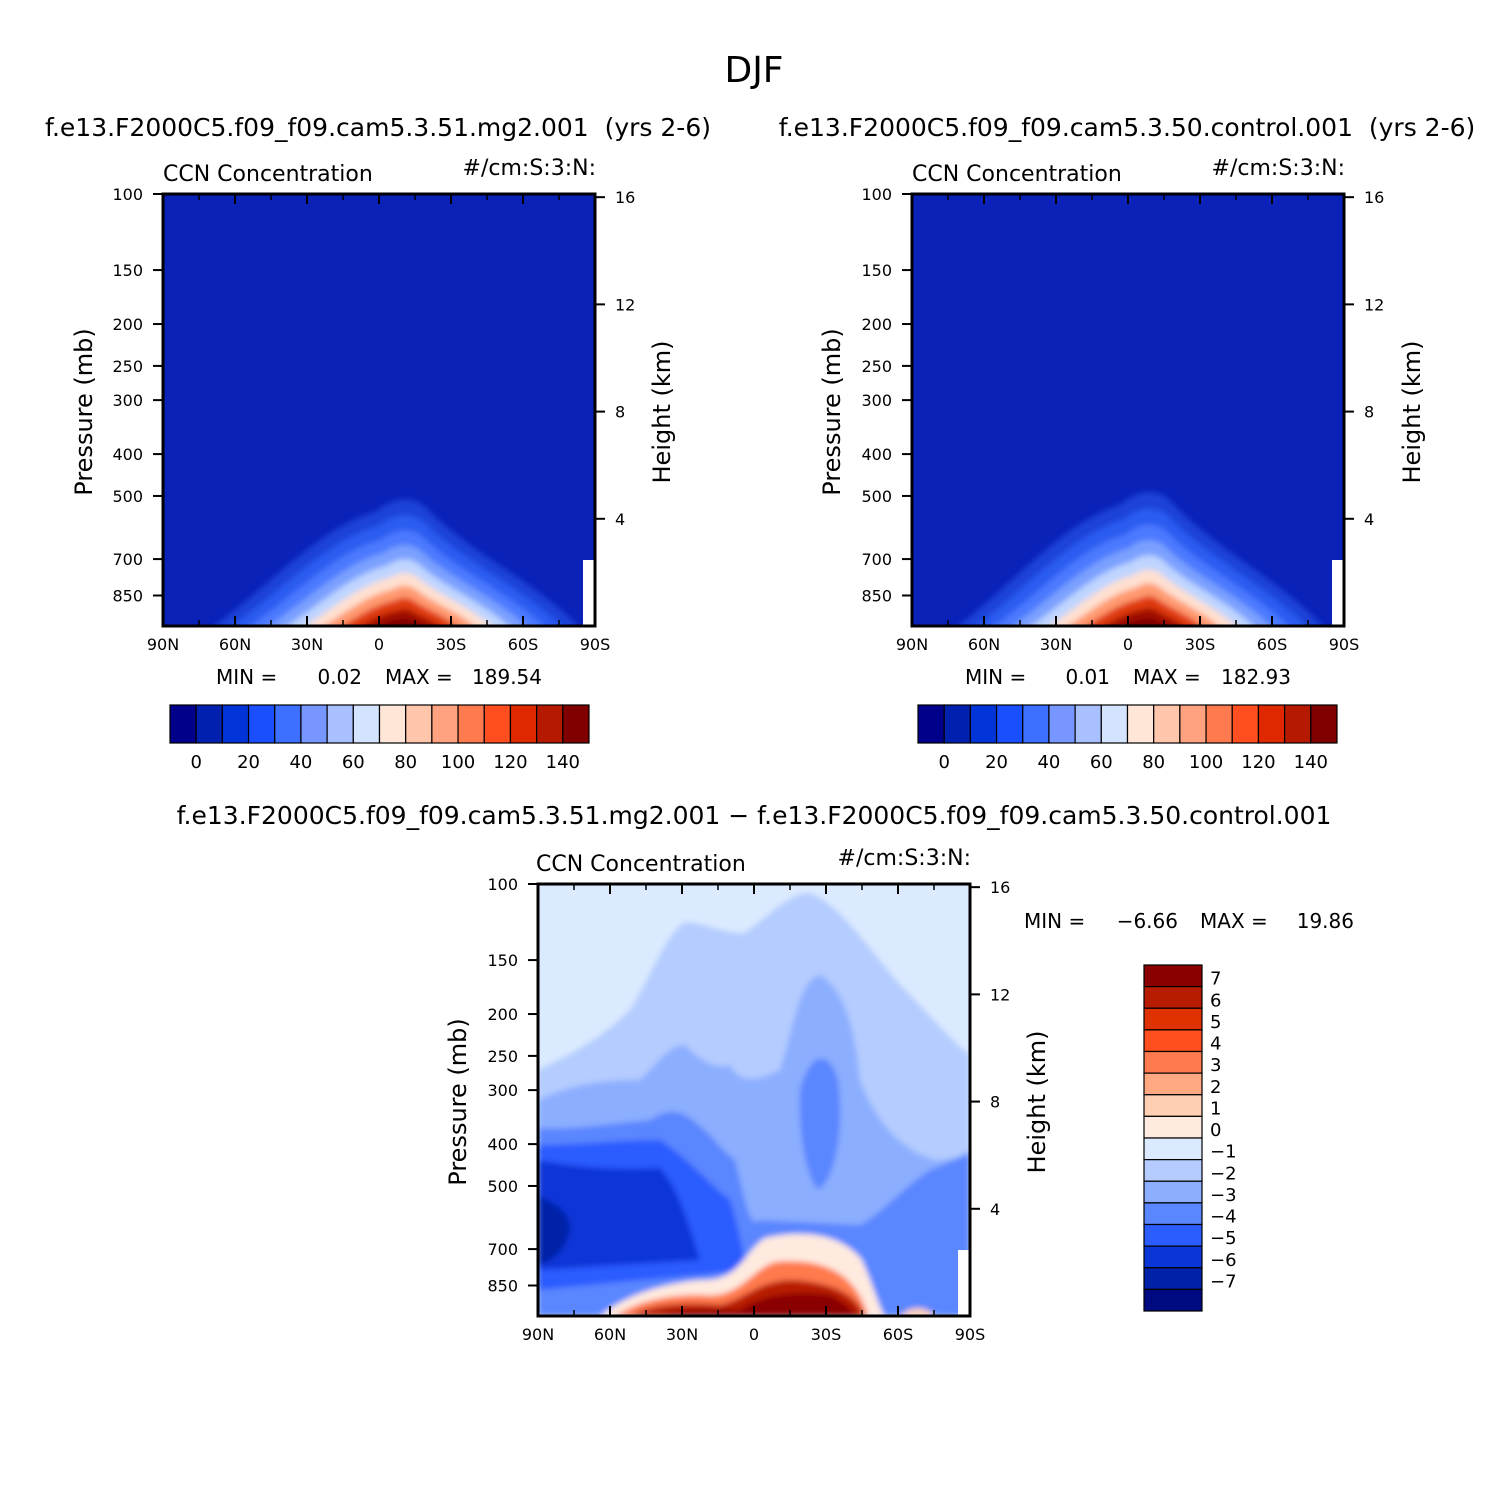 The width and height of the screenshot is (1508, 1508). What do you see at coordinates (619, 1215) in the screenshot?
I see `contour-minus6` at bounding box center [619, 1215].